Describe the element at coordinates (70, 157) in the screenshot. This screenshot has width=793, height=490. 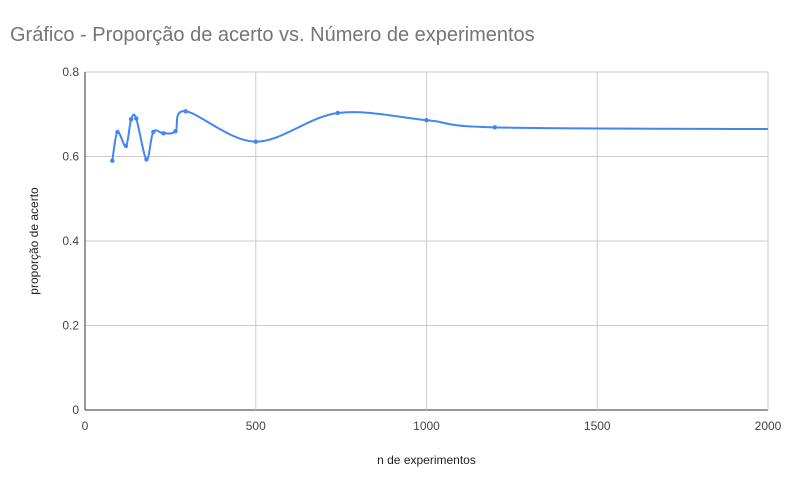
I see `y-tick-label: 0.6` at that location.